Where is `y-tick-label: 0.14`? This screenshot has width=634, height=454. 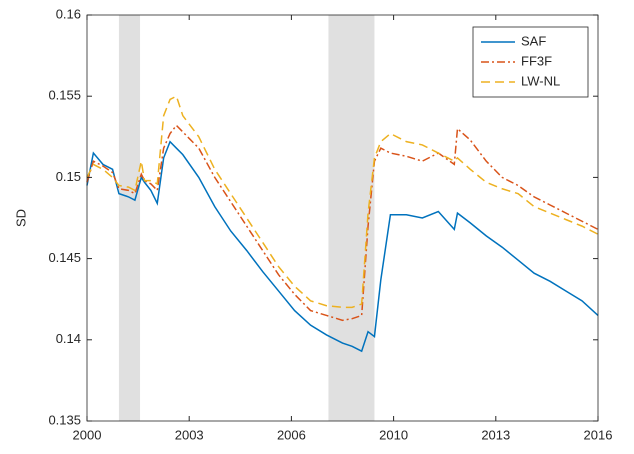 y-tick-label: 0.14 is located at coordinates (68, 338).